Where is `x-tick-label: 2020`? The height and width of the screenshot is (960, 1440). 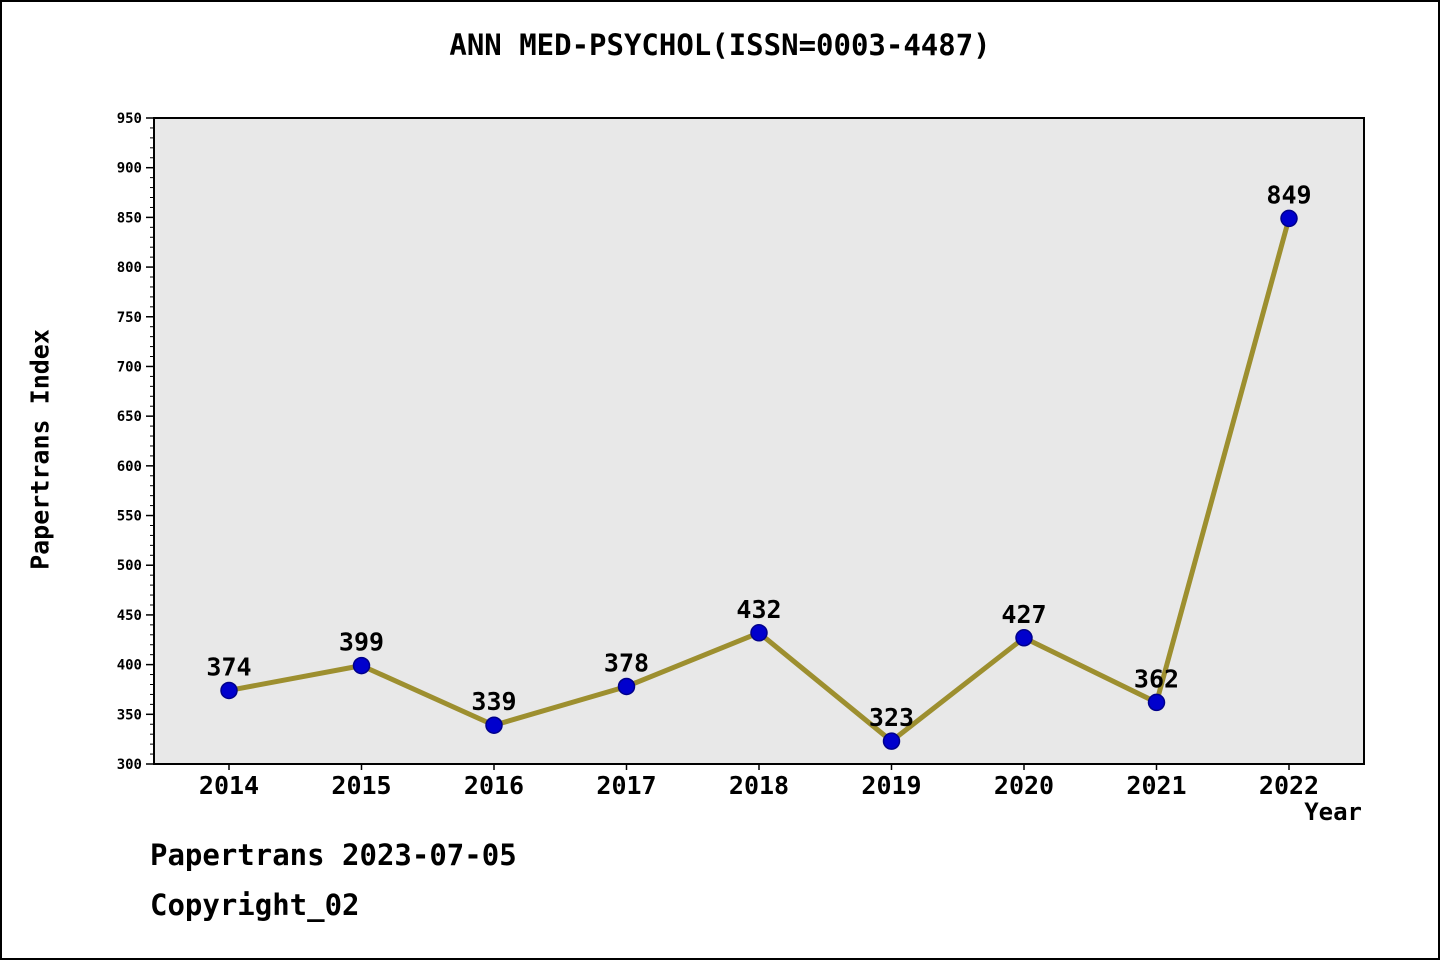 x-tick-label: 2020 is located at coordinates (1024, 785).